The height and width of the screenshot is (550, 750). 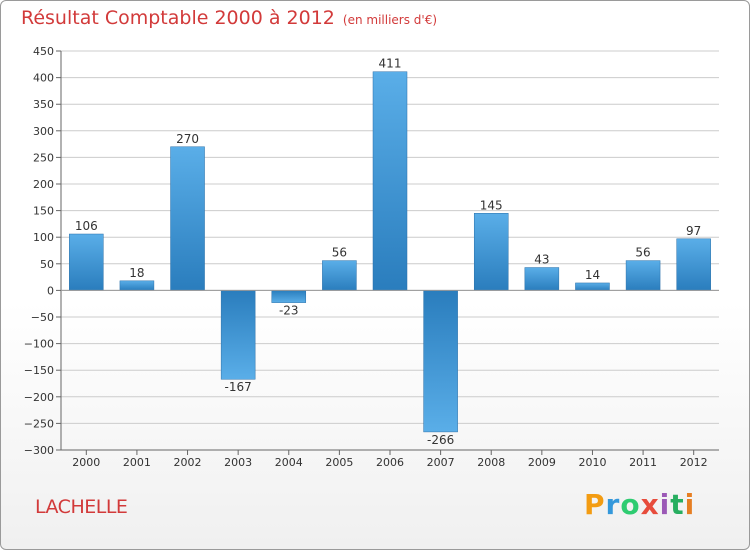 I want to click on bar-2002, so click(x=187, y=218).